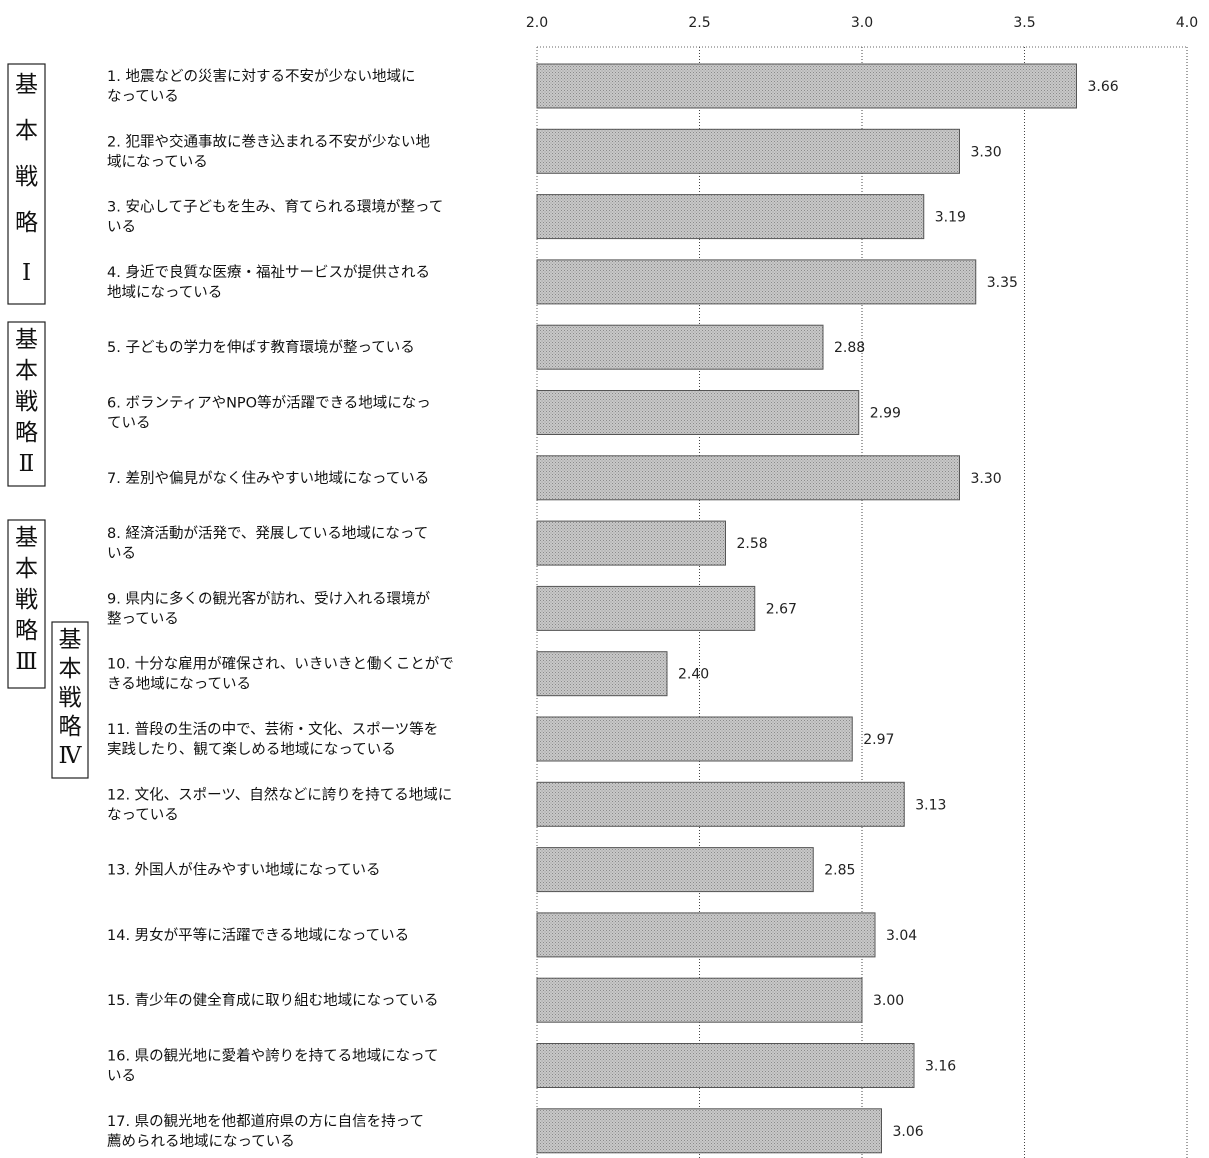  Describe the element at coordinates (537, 23) in the screenshot. I see `x-tick-label: 2.0` at that location.